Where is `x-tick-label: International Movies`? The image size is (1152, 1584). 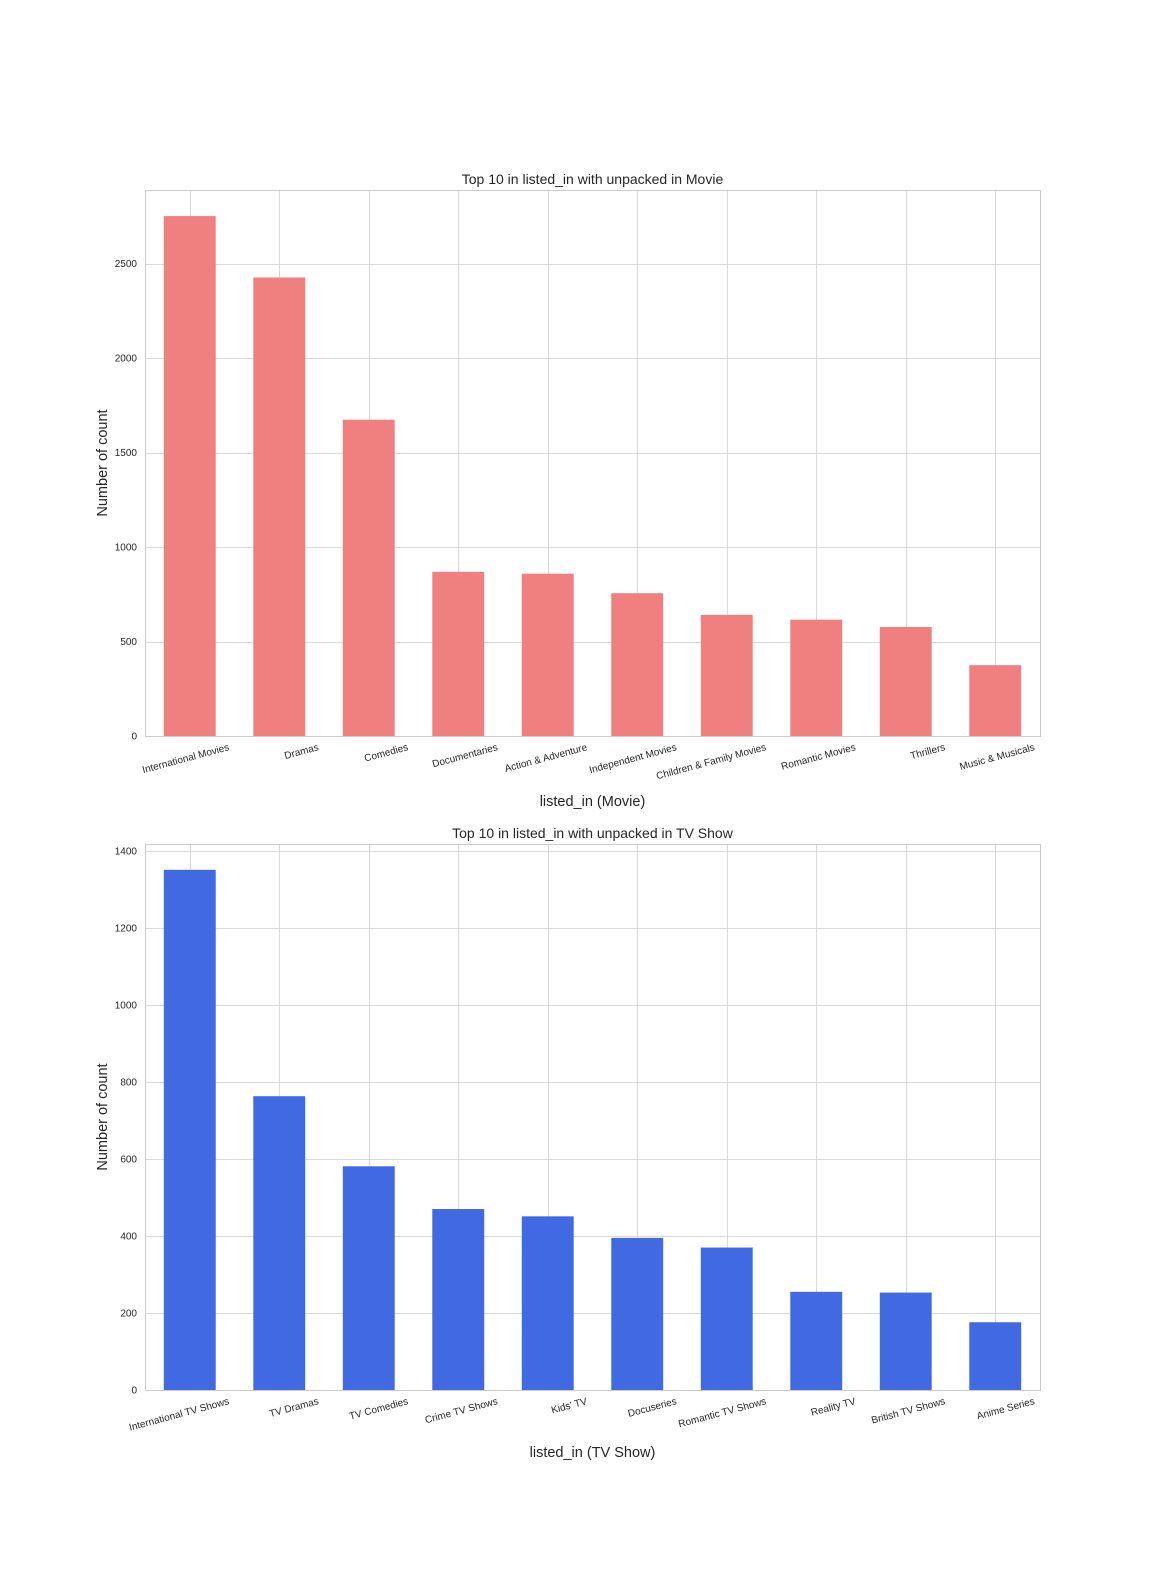 x-tick-label: International Movies is located at coordinates (185, 759).